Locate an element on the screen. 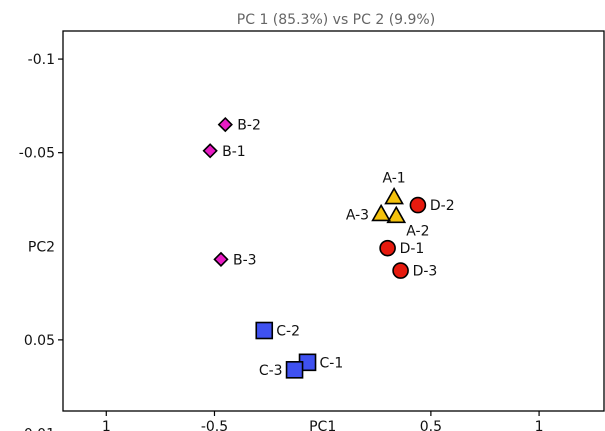 This screenshot has height=431, width=605. x-axis-label: PC1 is located at coordinates (322, 425).